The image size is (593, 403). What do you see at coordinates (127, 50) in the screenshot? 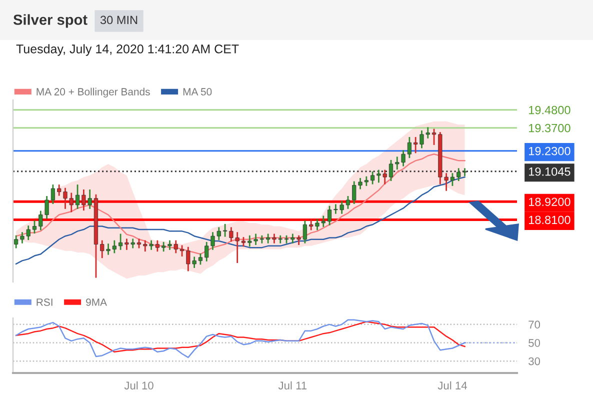
I see `chart-subtitle: Tuesday, July 14, 2020 1:41:20 AM CET` at bounding box center [127, 50].